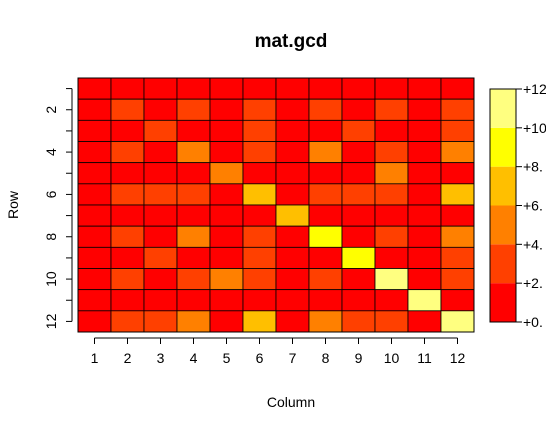  What do you see at coordinates (278, 351) in the screenshot?
I see `x-axis: 1 2 3 4 5 6 7 8 9 10 11 12` at bounding box center [278, 351].